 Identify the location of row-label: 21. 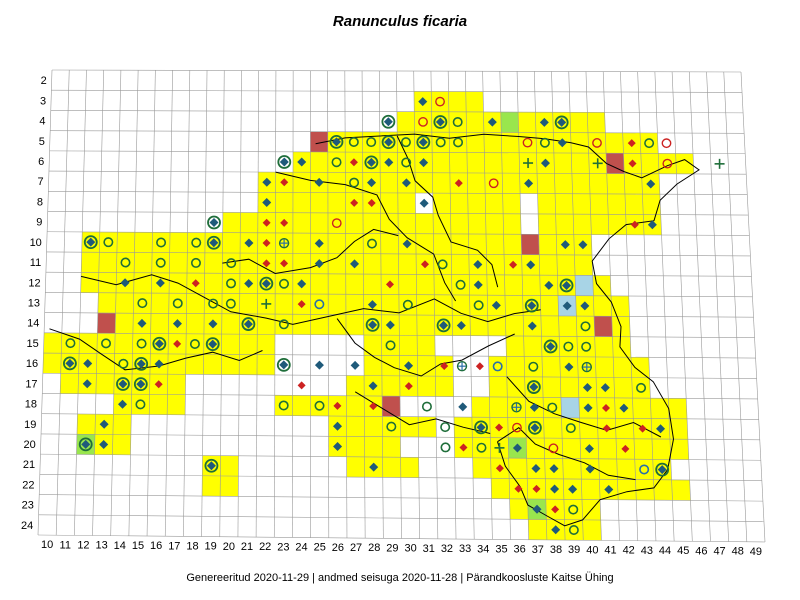
(29, 465).